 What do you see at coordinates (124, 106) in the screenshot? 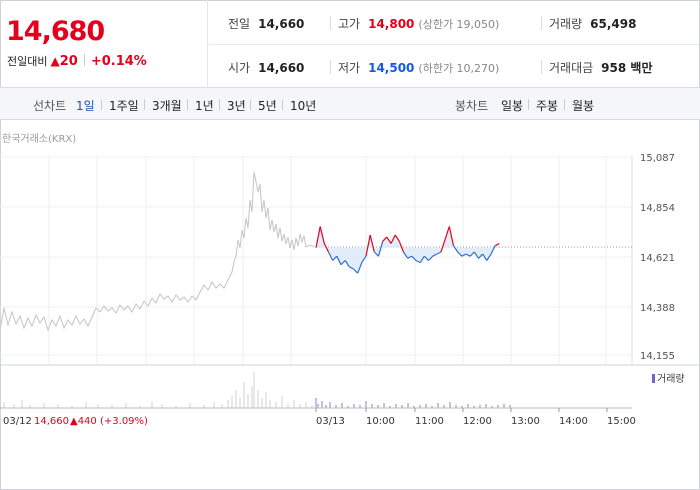
I see `period-1w: 1주일` at bounding box center [124, 106].